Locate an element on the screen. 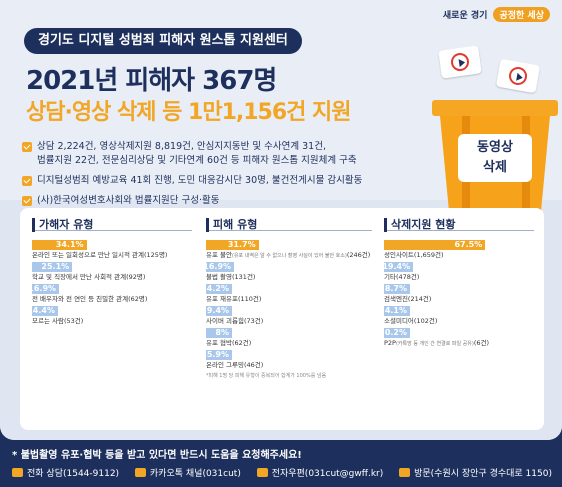  bar-item: 0.2% P2P(카톡방 등 개인 간 연결로 파일 공유)(6건) is located at coordinates (459, 338).